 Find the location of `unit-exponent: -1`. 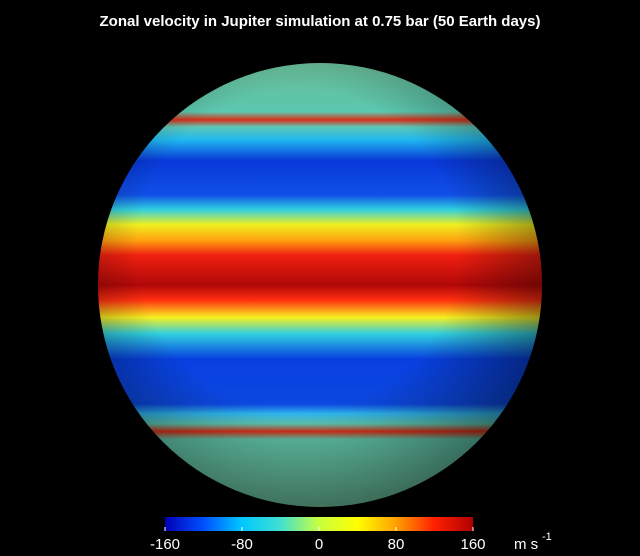

unit-exponent: -1 is located at coordinates (547, 537).